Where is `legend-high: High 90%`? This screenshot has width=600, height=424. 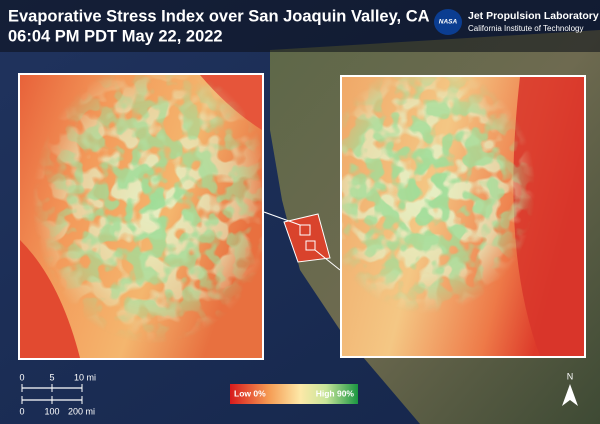
legend-high: High 90% is located at coordinates (335, 393).